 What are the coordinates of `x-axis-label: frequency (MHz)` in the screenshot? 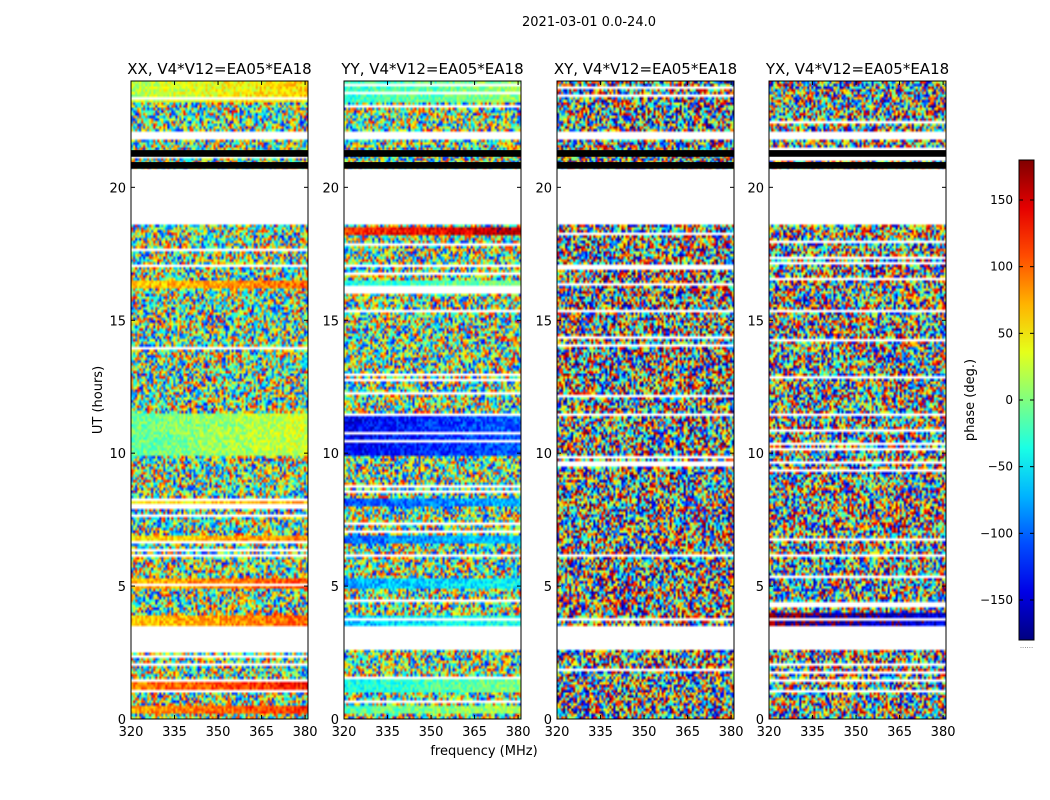 It's located at (483, 751).